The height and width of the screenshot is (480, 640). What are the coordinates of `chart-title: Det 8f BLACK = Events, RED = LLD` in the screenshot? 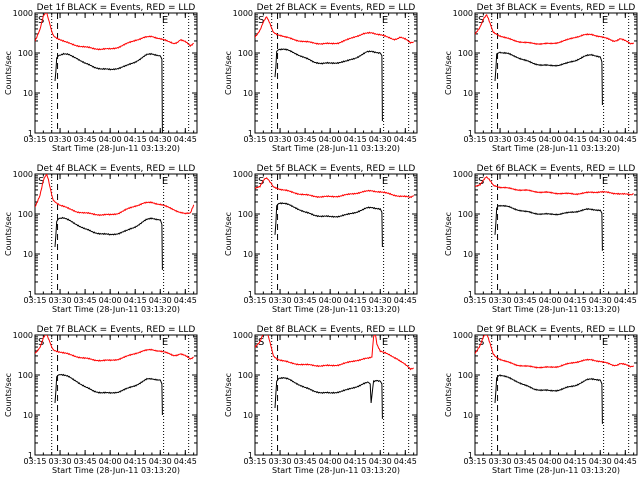 It's located at (336, 330).